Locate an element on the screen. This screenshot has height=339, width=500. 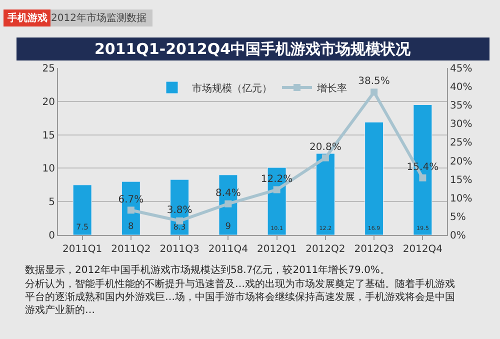
y2-tick-label: 35% is located at coordinates (461, 106).